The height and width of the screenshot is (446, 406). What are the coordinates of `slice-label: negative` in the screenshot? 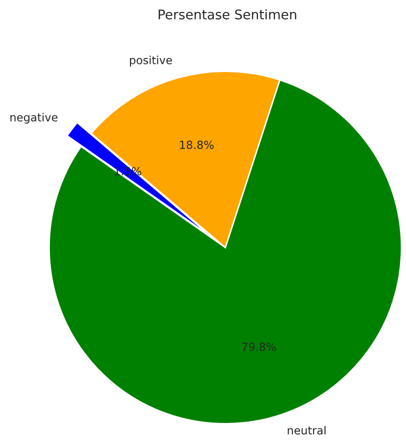 It's located at (34, 118).